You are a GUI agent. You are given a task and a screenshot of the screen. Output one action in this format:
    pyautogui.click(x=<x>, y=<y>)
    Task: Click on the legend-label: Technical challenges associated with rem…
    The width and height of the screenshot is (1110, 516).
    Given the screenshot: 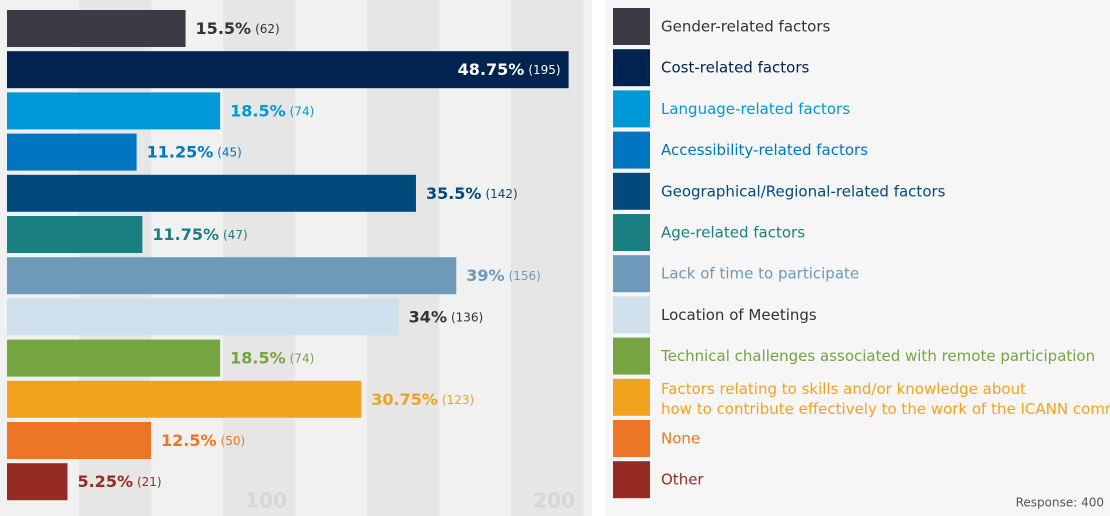 What is the action you would take?
    pyautogui.click(x=877, y=356)
    